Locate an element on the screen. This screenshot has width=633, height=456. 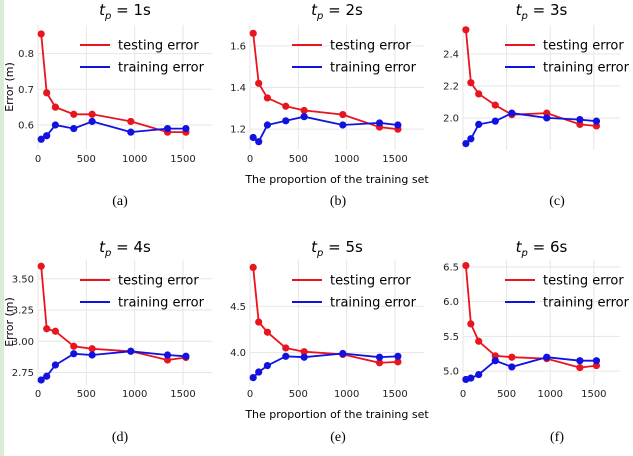
panel-caption: (e) is located at coordinates (338, 437).